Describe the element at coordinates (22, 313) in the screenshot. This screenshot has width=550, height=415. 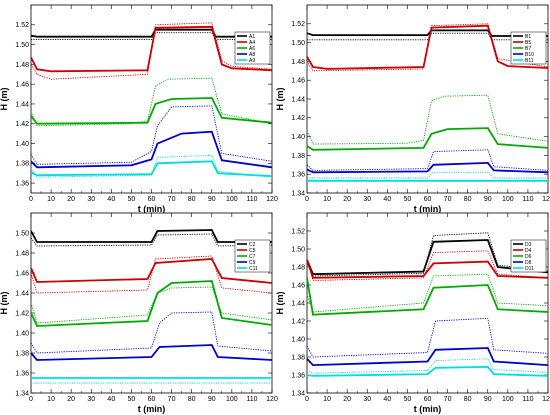
I see `y-tick-label: 1.42` at that location.